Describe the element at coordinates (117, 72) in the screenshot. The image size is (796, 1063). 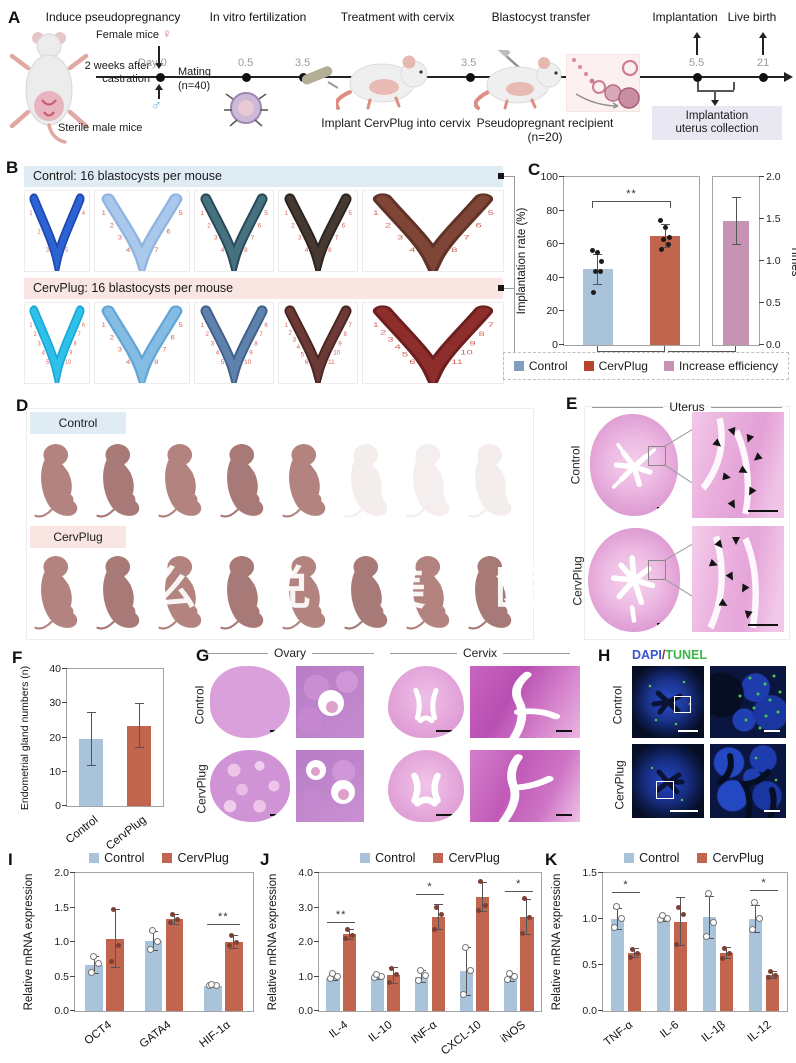
I see `castration-label: 2 weeks after castration` at that location.